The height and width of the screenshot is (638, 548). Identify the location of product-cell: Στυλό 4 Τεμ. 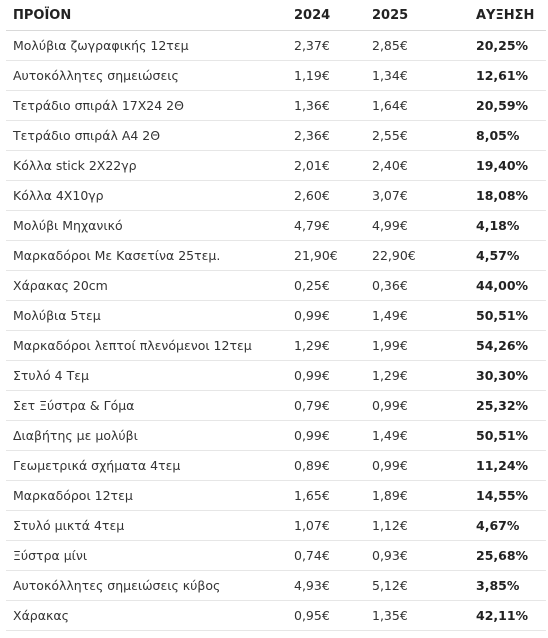
(146, 375).